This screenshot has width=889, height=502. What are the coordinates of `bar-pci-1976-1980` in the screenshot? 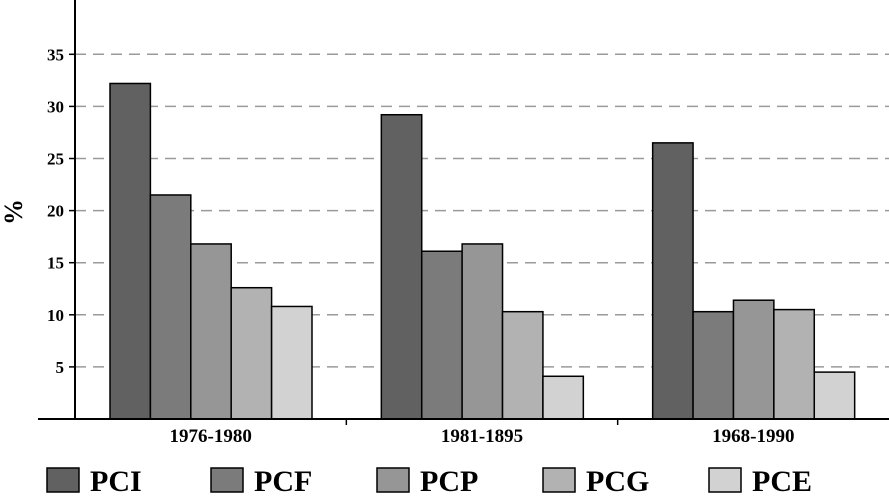 It's located at (130, 251).